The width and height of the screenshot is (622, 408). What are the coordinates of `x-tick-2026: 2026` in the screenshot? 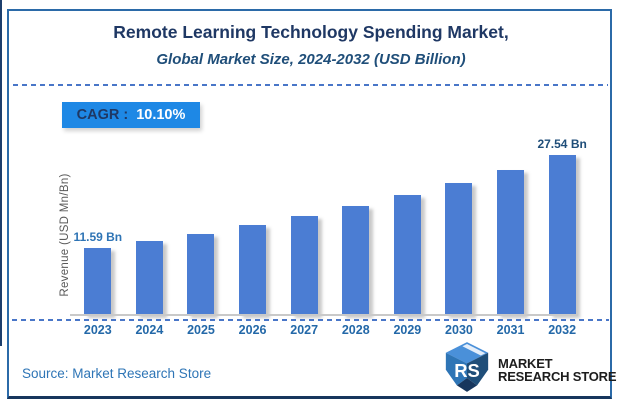 It's located at (252, 330).